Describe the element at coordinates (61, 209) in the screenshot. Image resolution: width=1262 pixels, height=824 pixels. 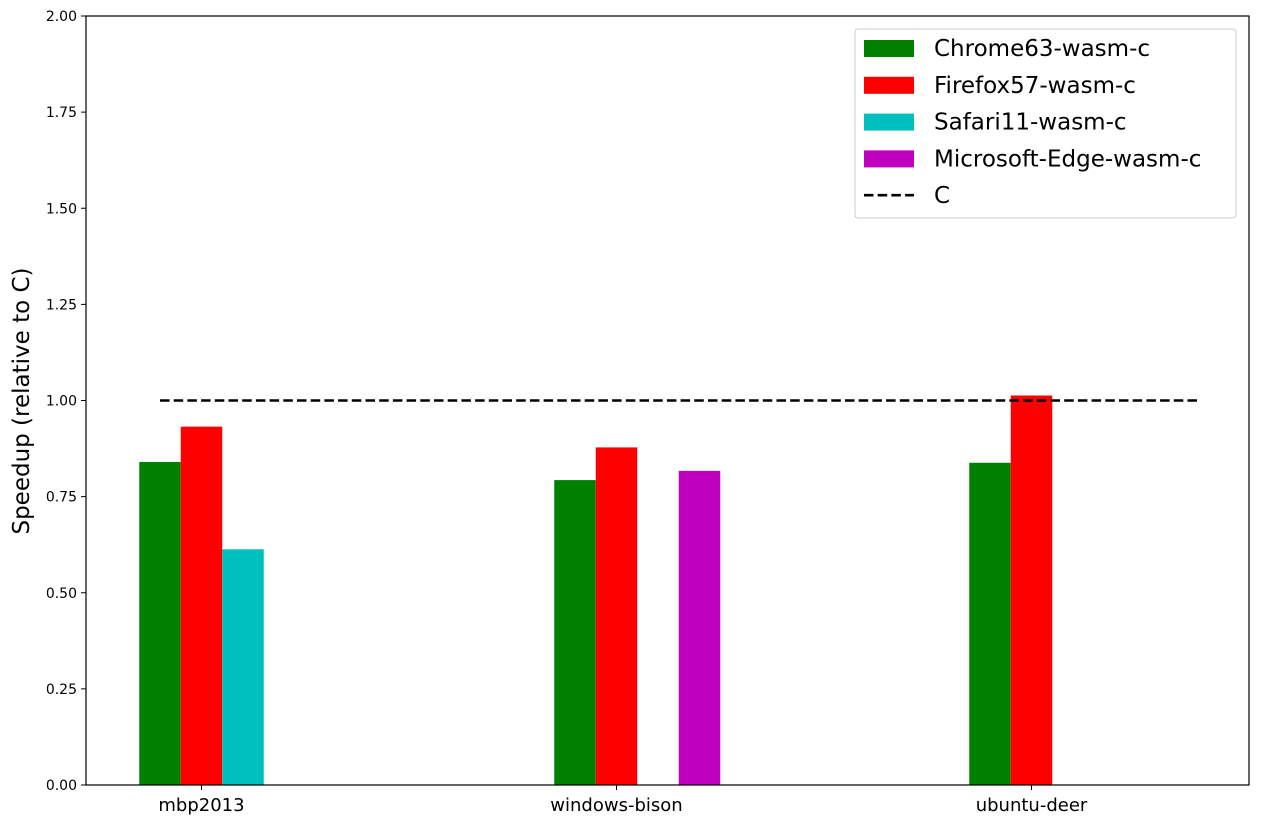
I see `y-tick-label: 1.50` at that location.